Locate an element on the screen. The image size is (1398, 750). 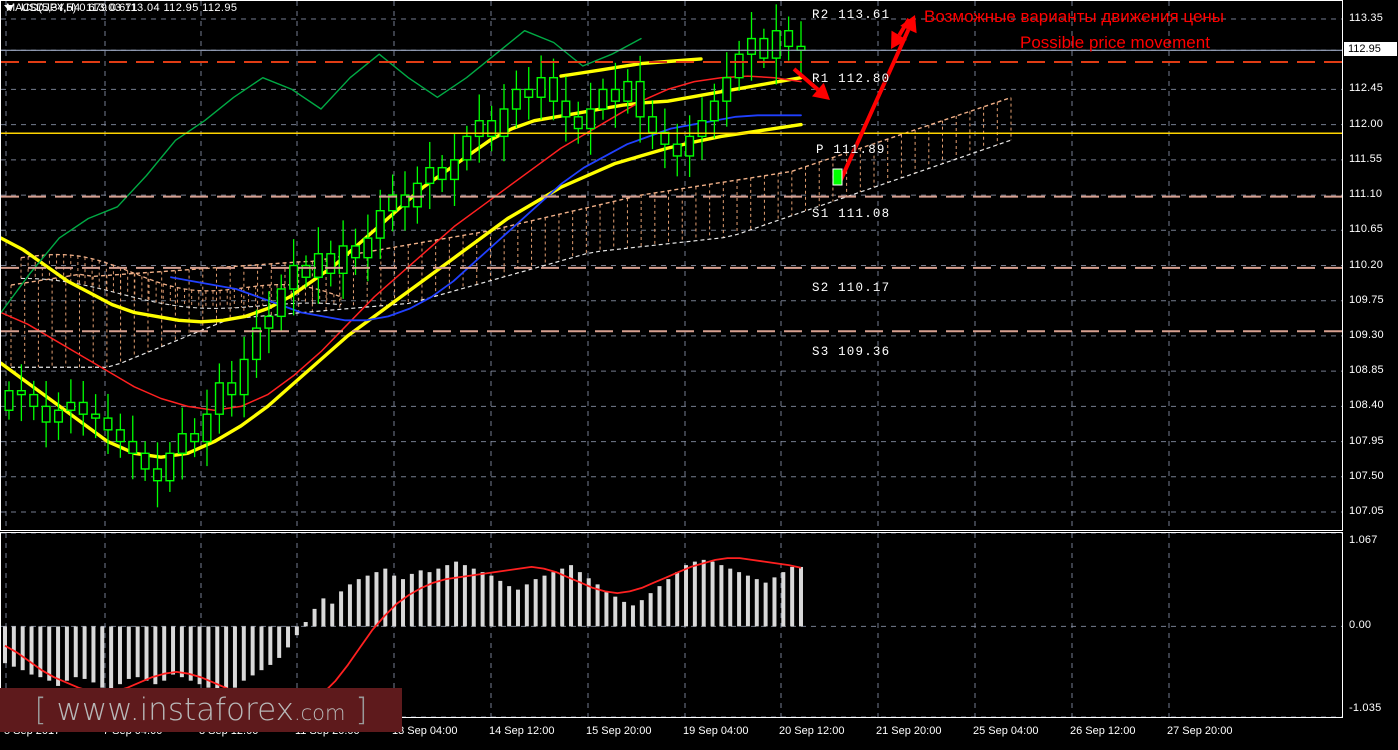
price-tick-label: 111.55 is located at coordinates (1366, 158).